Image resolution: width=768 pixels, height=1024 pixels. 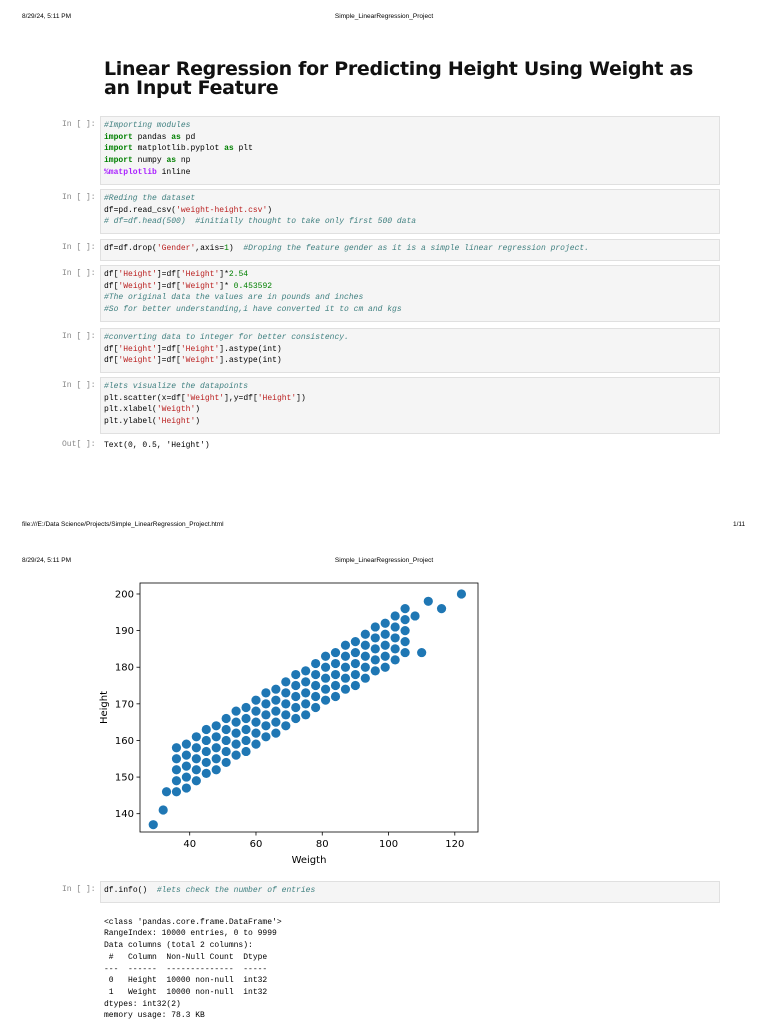 I want to click on y-tick-label: 160, so click(x=124, y=741).